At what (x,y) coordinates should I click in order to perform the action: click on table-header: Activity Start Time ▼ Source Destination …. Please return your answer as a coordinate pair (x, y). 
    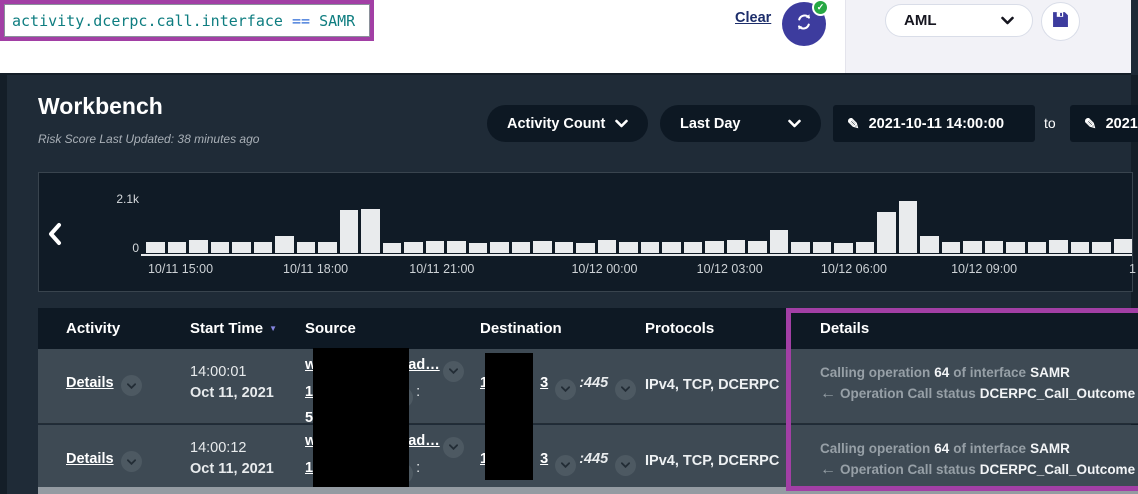
    Looking at the image, I should click on (588, 328).